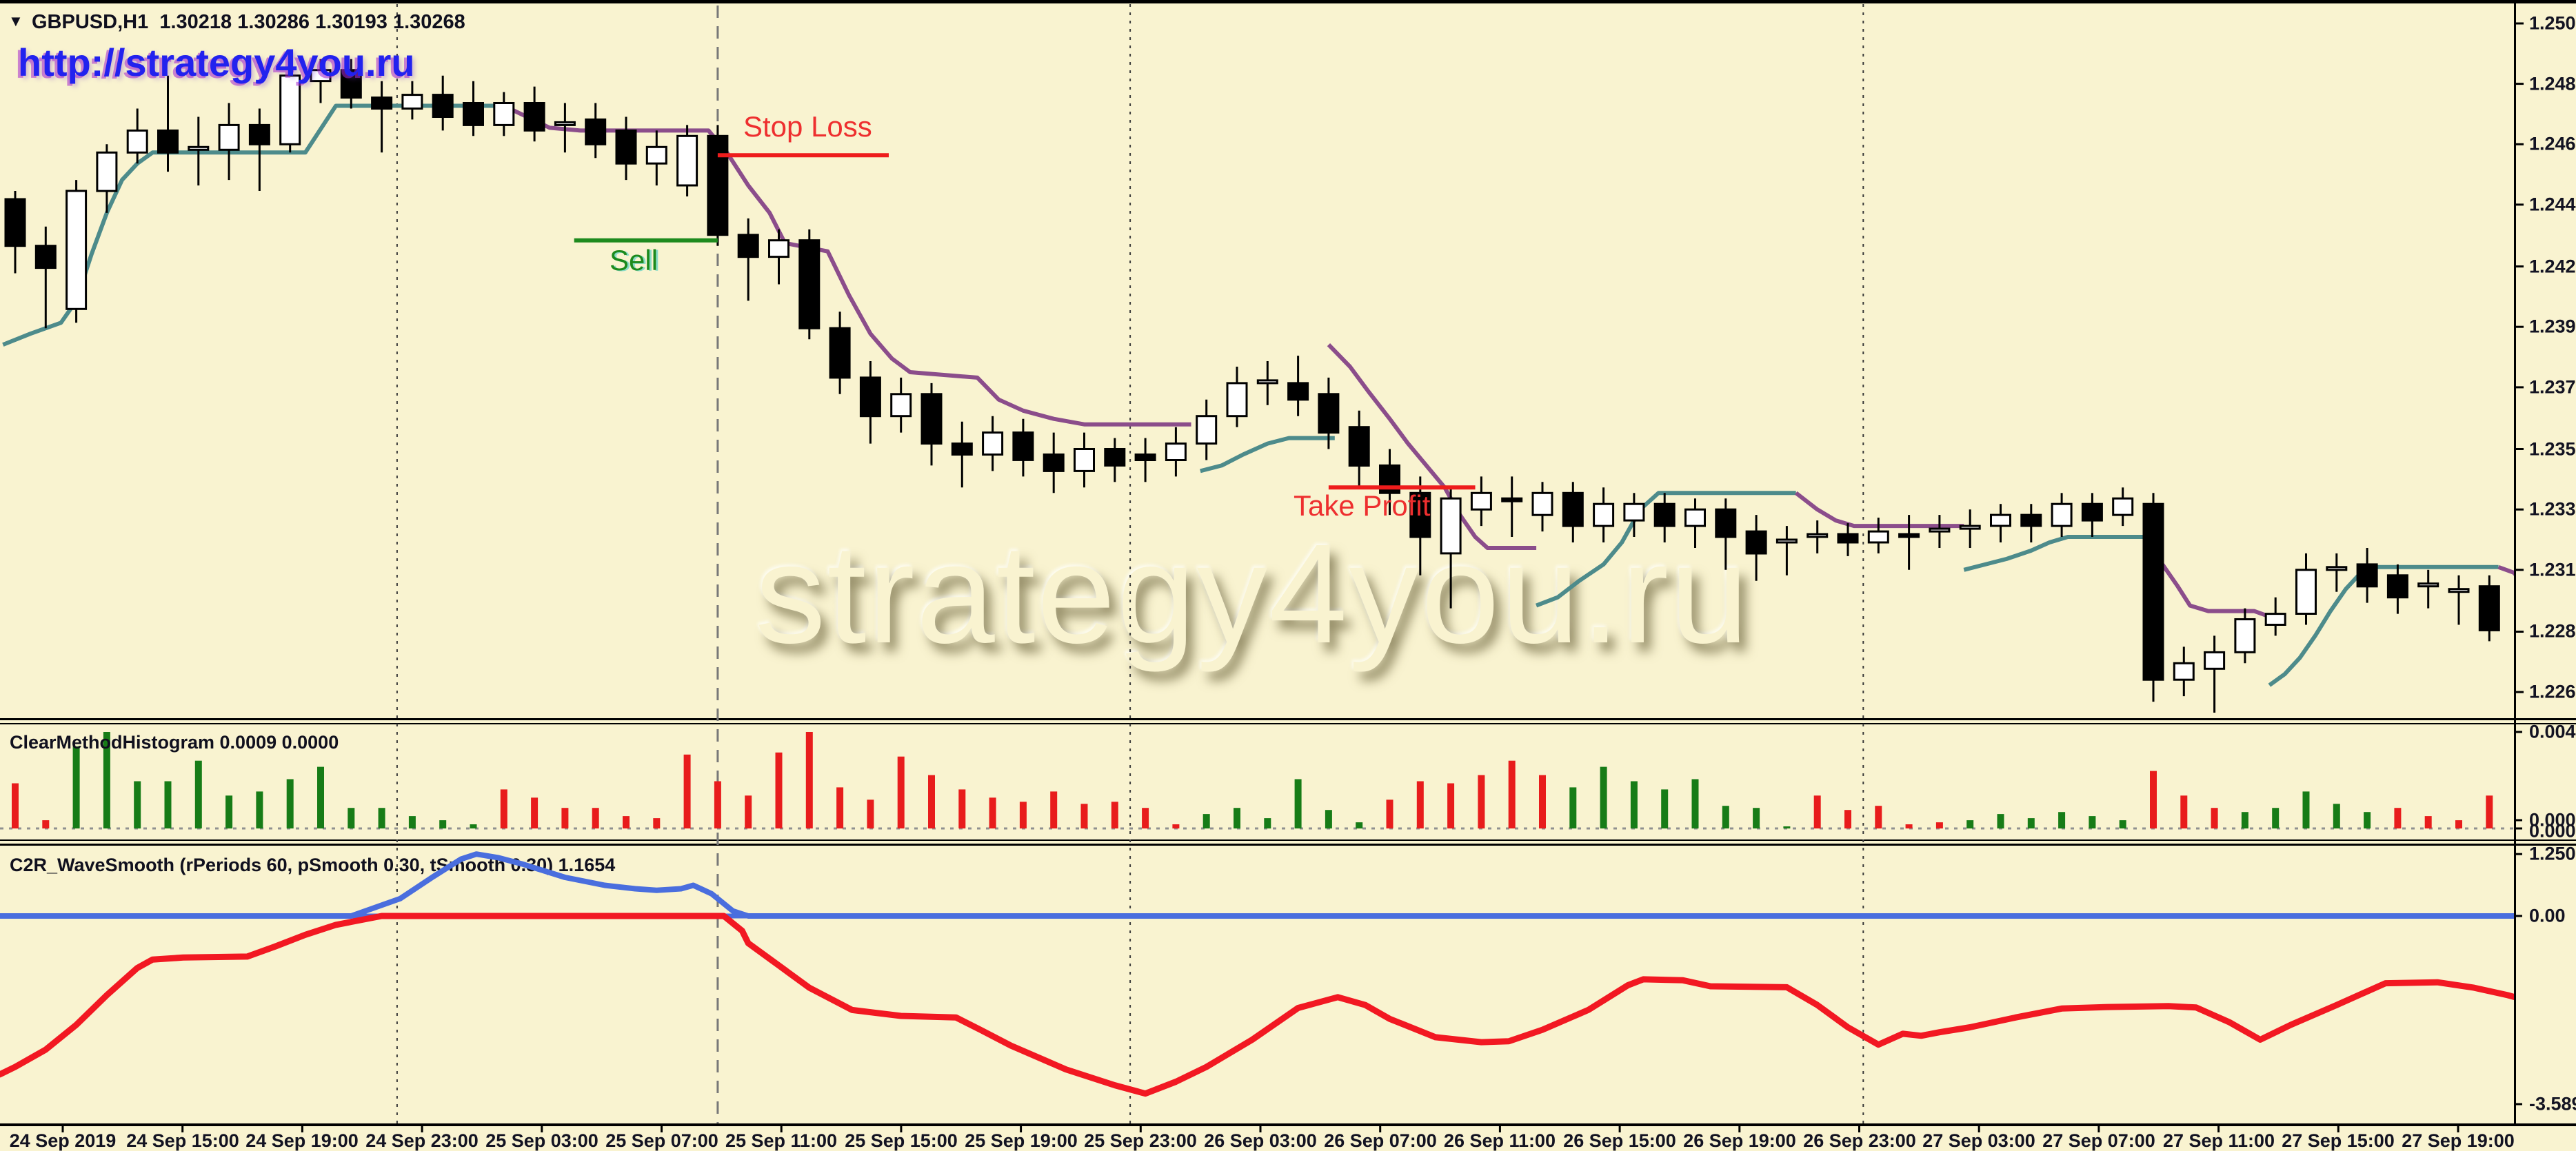 Image resolution: width=2576 pixels, height=1151 pixels. What do you see at coordinates (1978, 1140) in the screenshot?
I see `time-tick-label: 27 Sep 03:00` at bounding box center [1978, 1140].